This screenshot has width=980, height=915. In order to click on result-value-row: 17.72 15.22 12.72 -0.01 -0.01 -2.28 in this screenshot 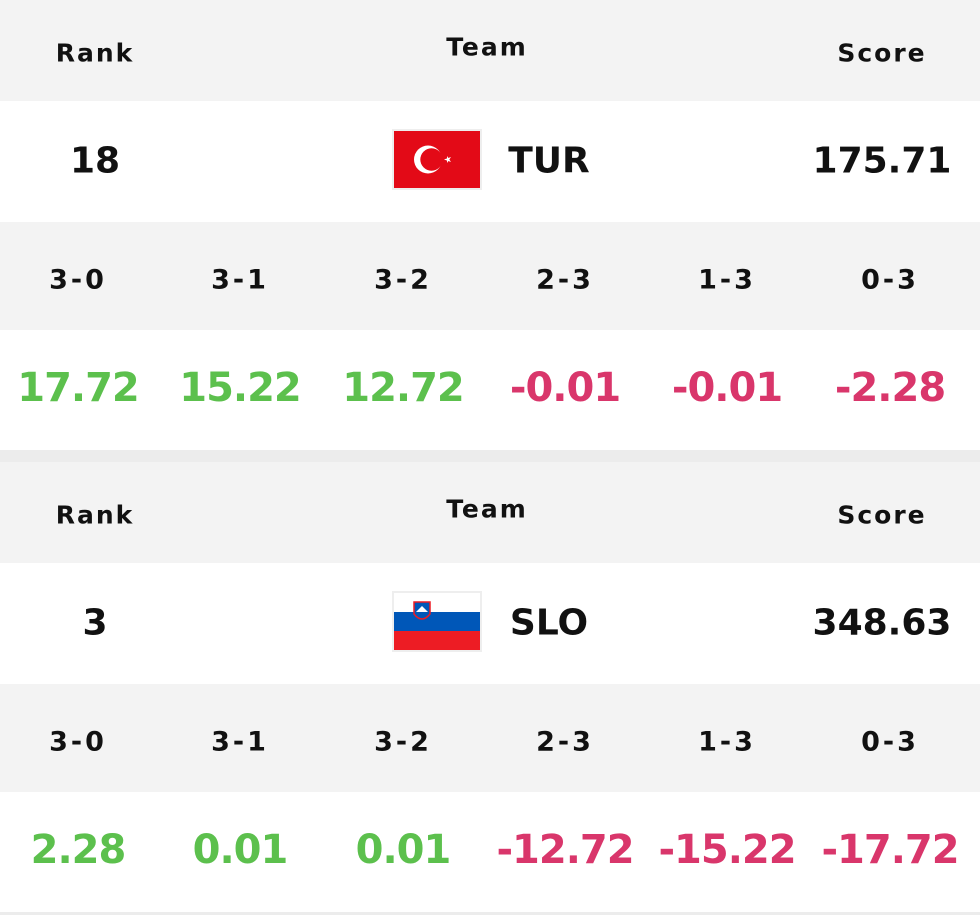, I will do `click(490, 390)`.